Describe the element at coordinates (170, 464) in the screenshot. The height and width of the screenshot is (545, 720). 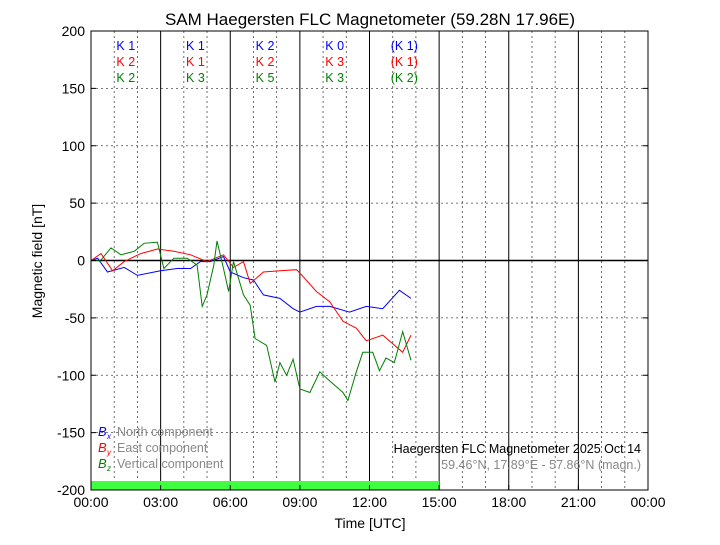
I see `legend-label: Vertical component` at that location.